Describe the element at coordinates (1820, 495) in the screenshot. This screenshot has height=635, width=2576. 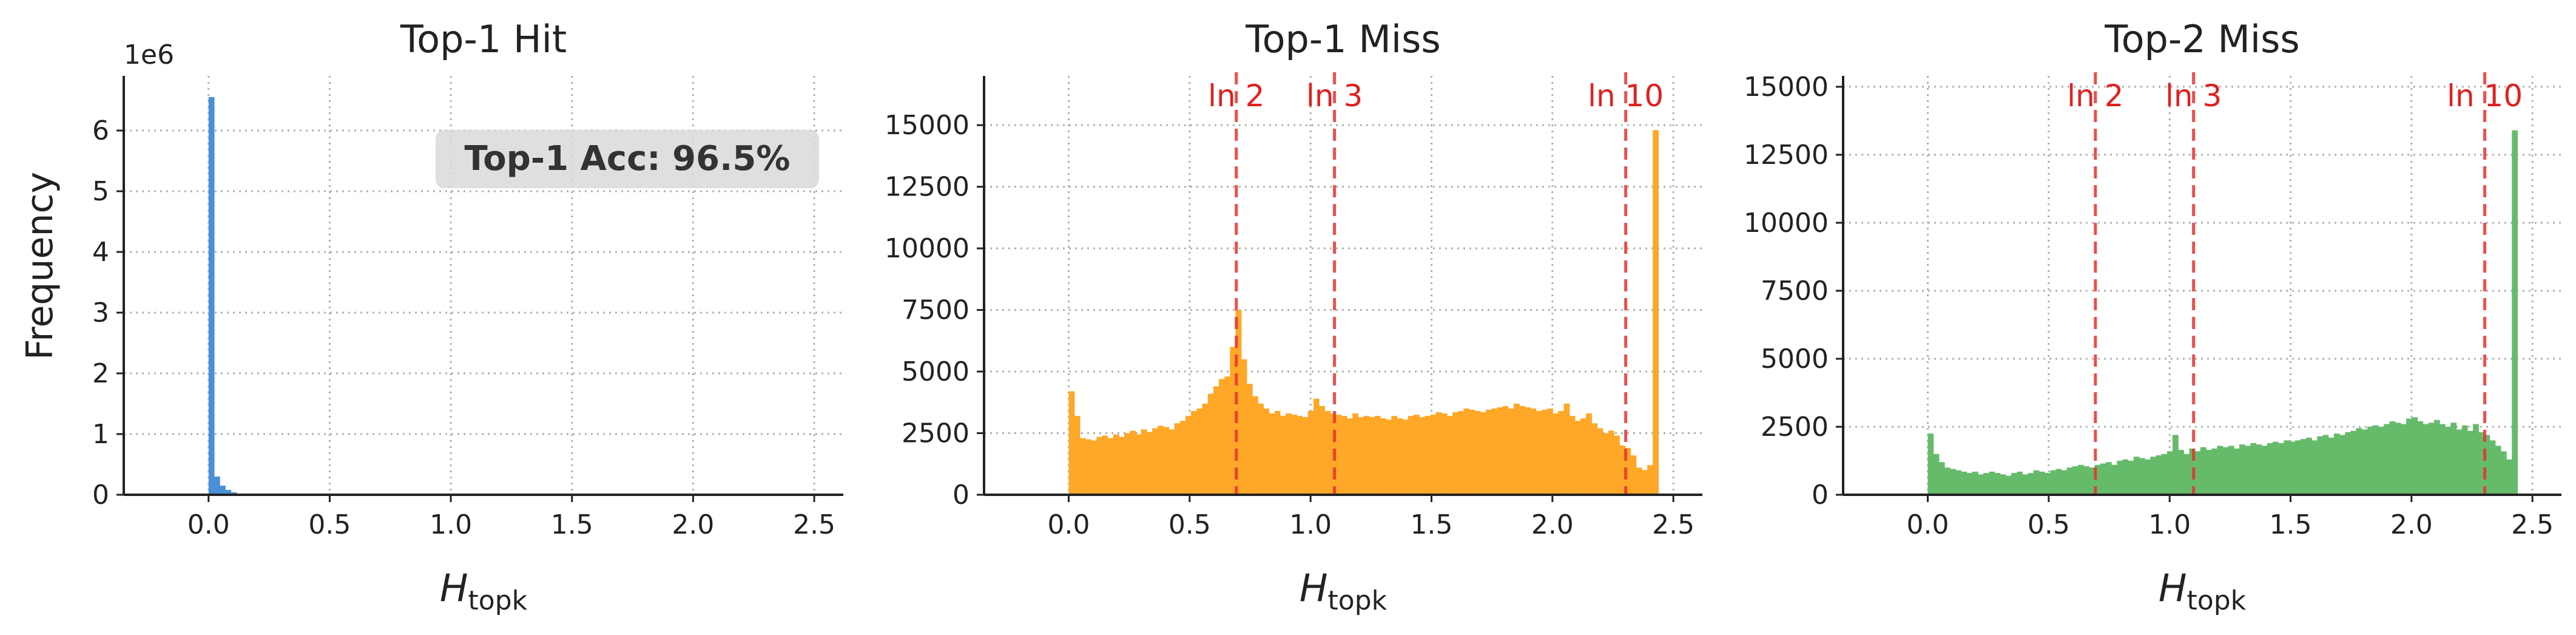
I see `y-tick-label: 0` at that location.